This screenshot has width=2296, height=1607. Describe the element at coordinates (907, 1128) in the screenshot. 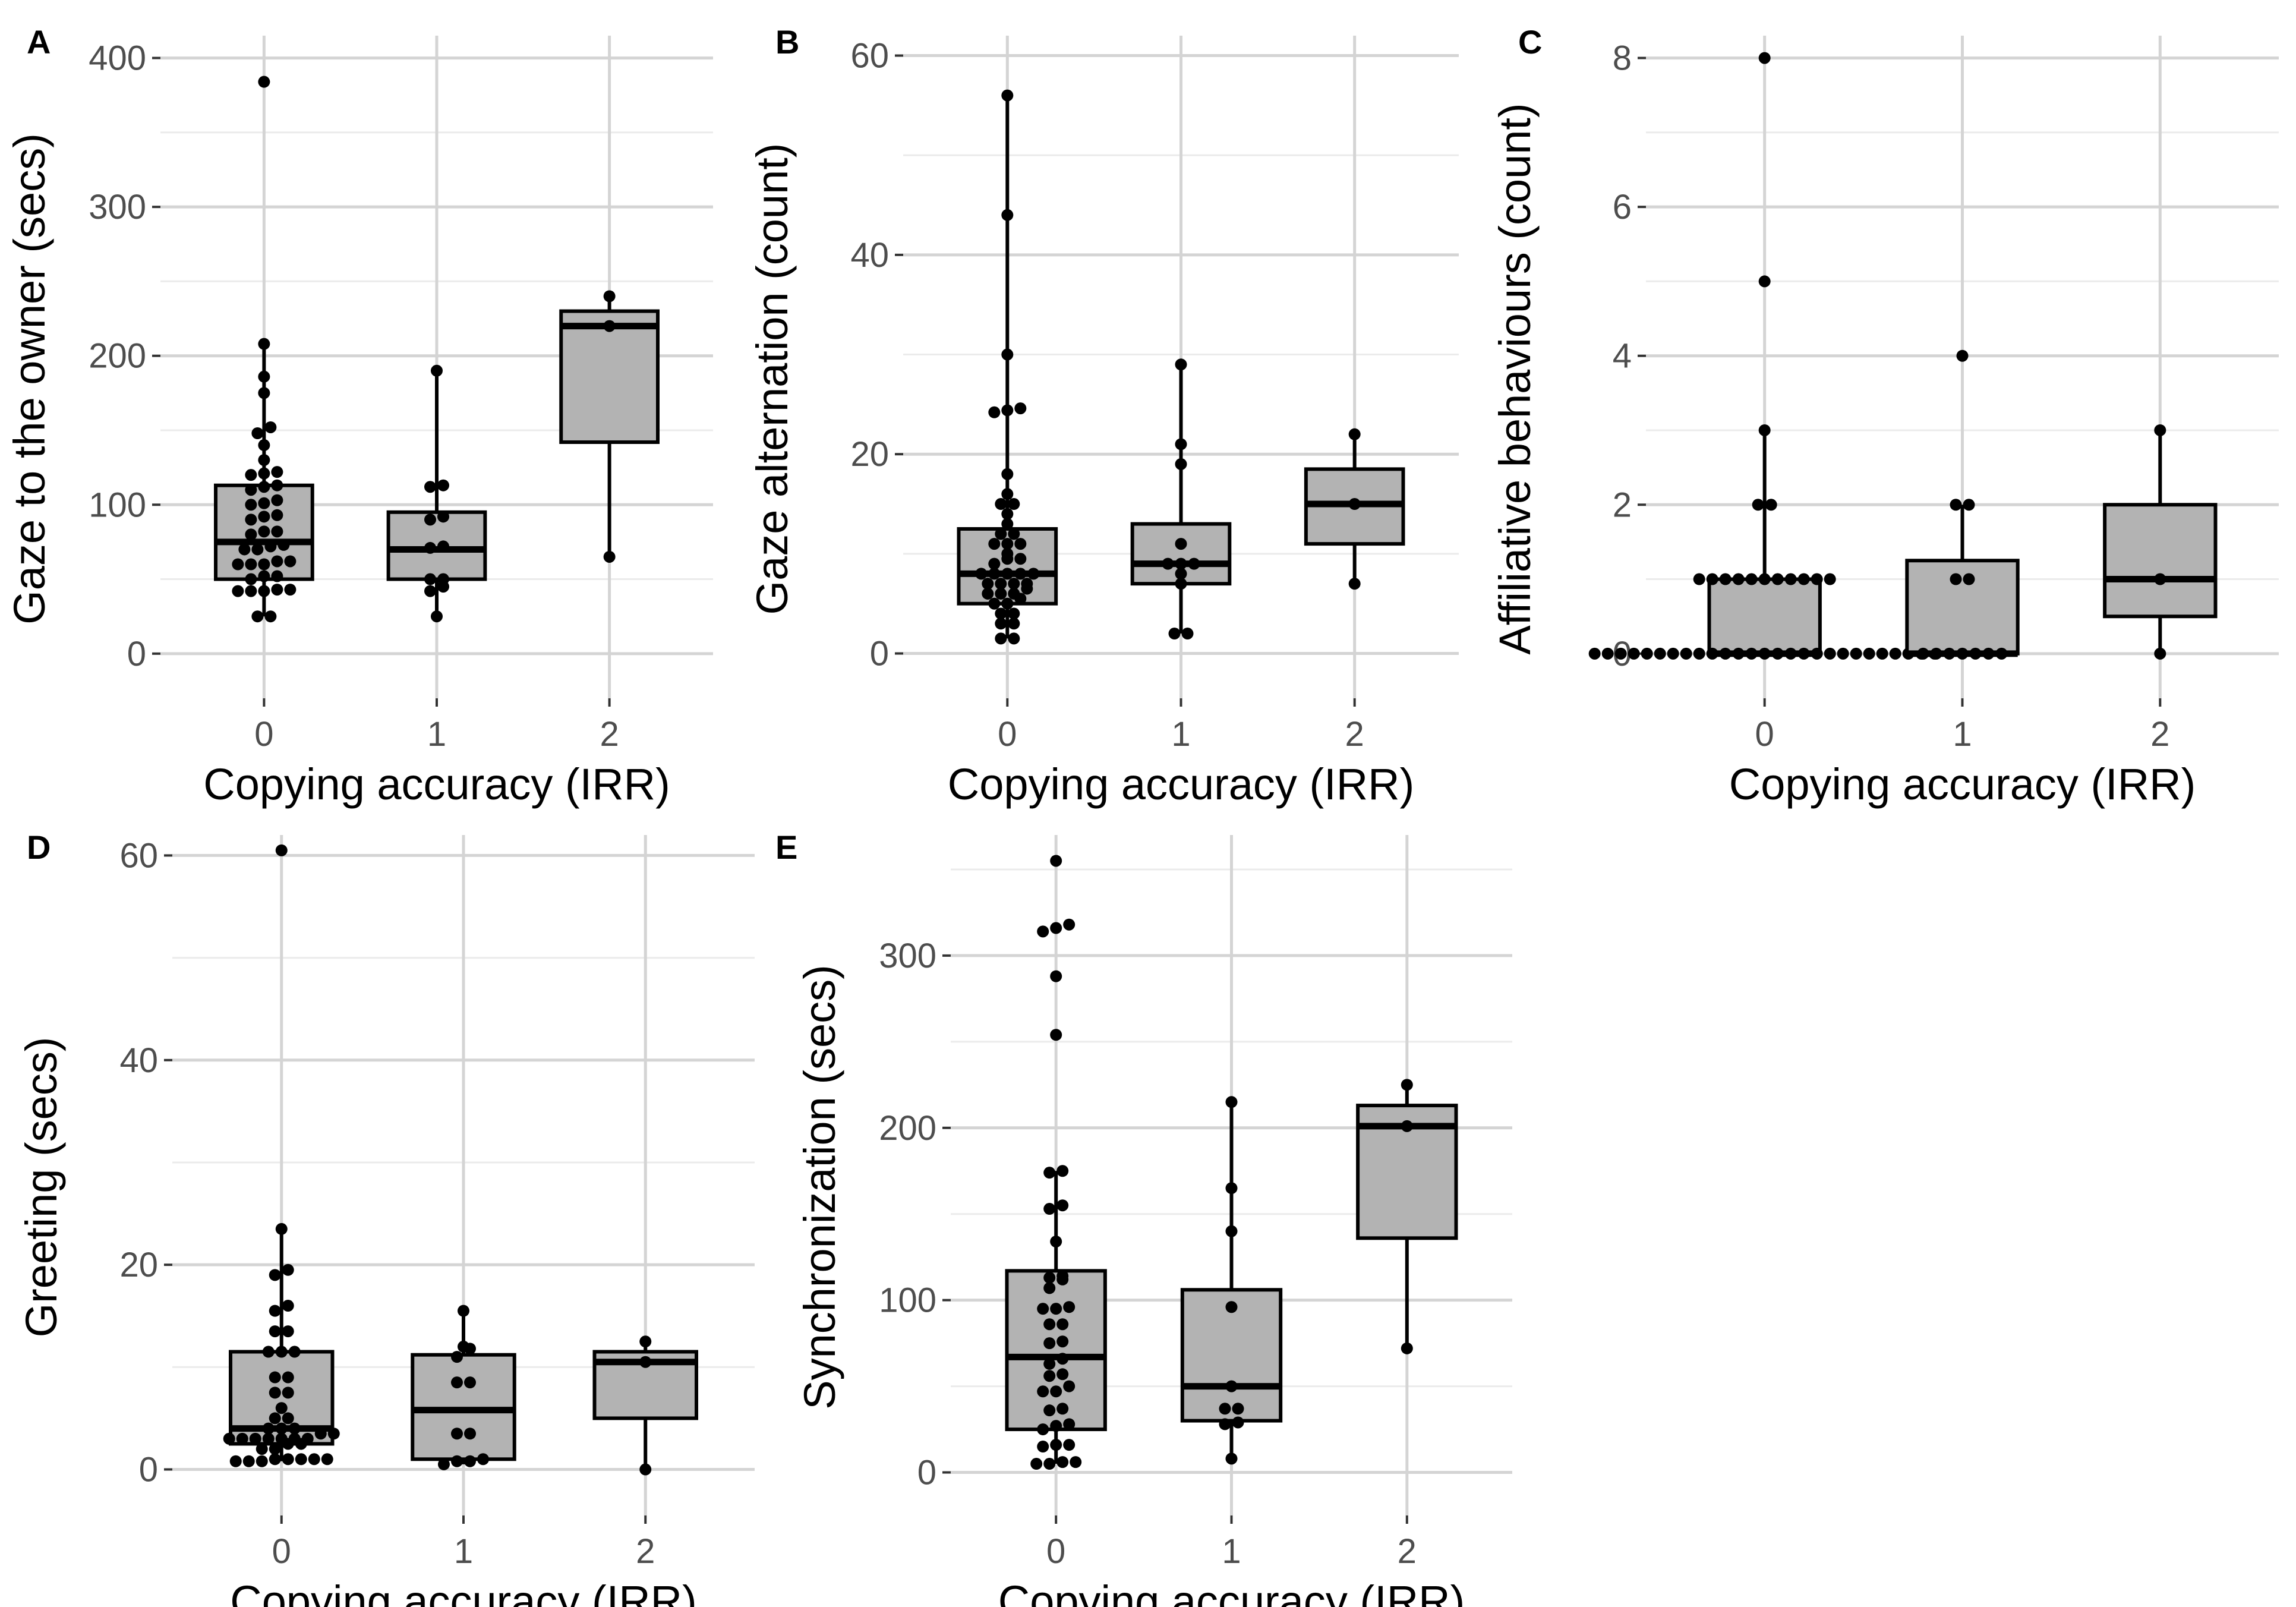

I see `y-tick-label: 200` at that location.